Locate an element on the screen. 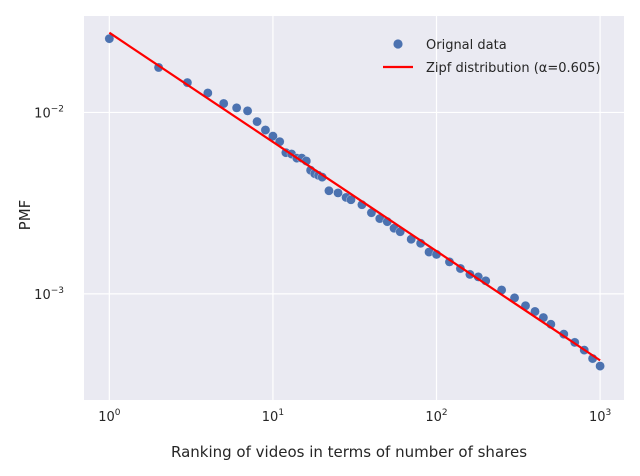  y-tick-label-1: 10⁻² is located at coordinates (49, 112).